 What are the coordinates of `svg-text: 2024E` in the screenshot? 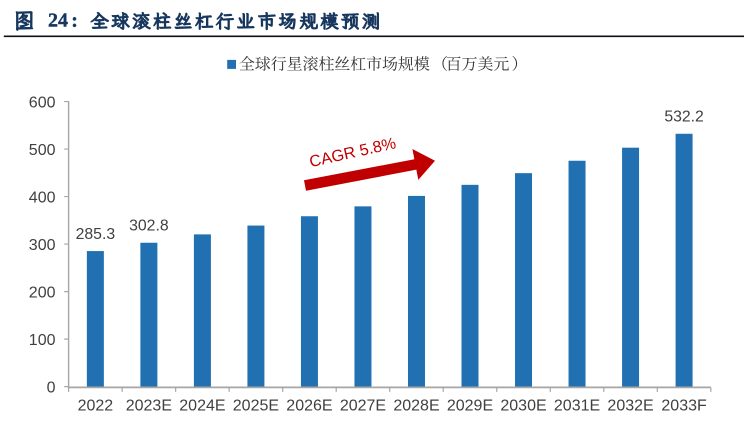 It's located at (202, 406).